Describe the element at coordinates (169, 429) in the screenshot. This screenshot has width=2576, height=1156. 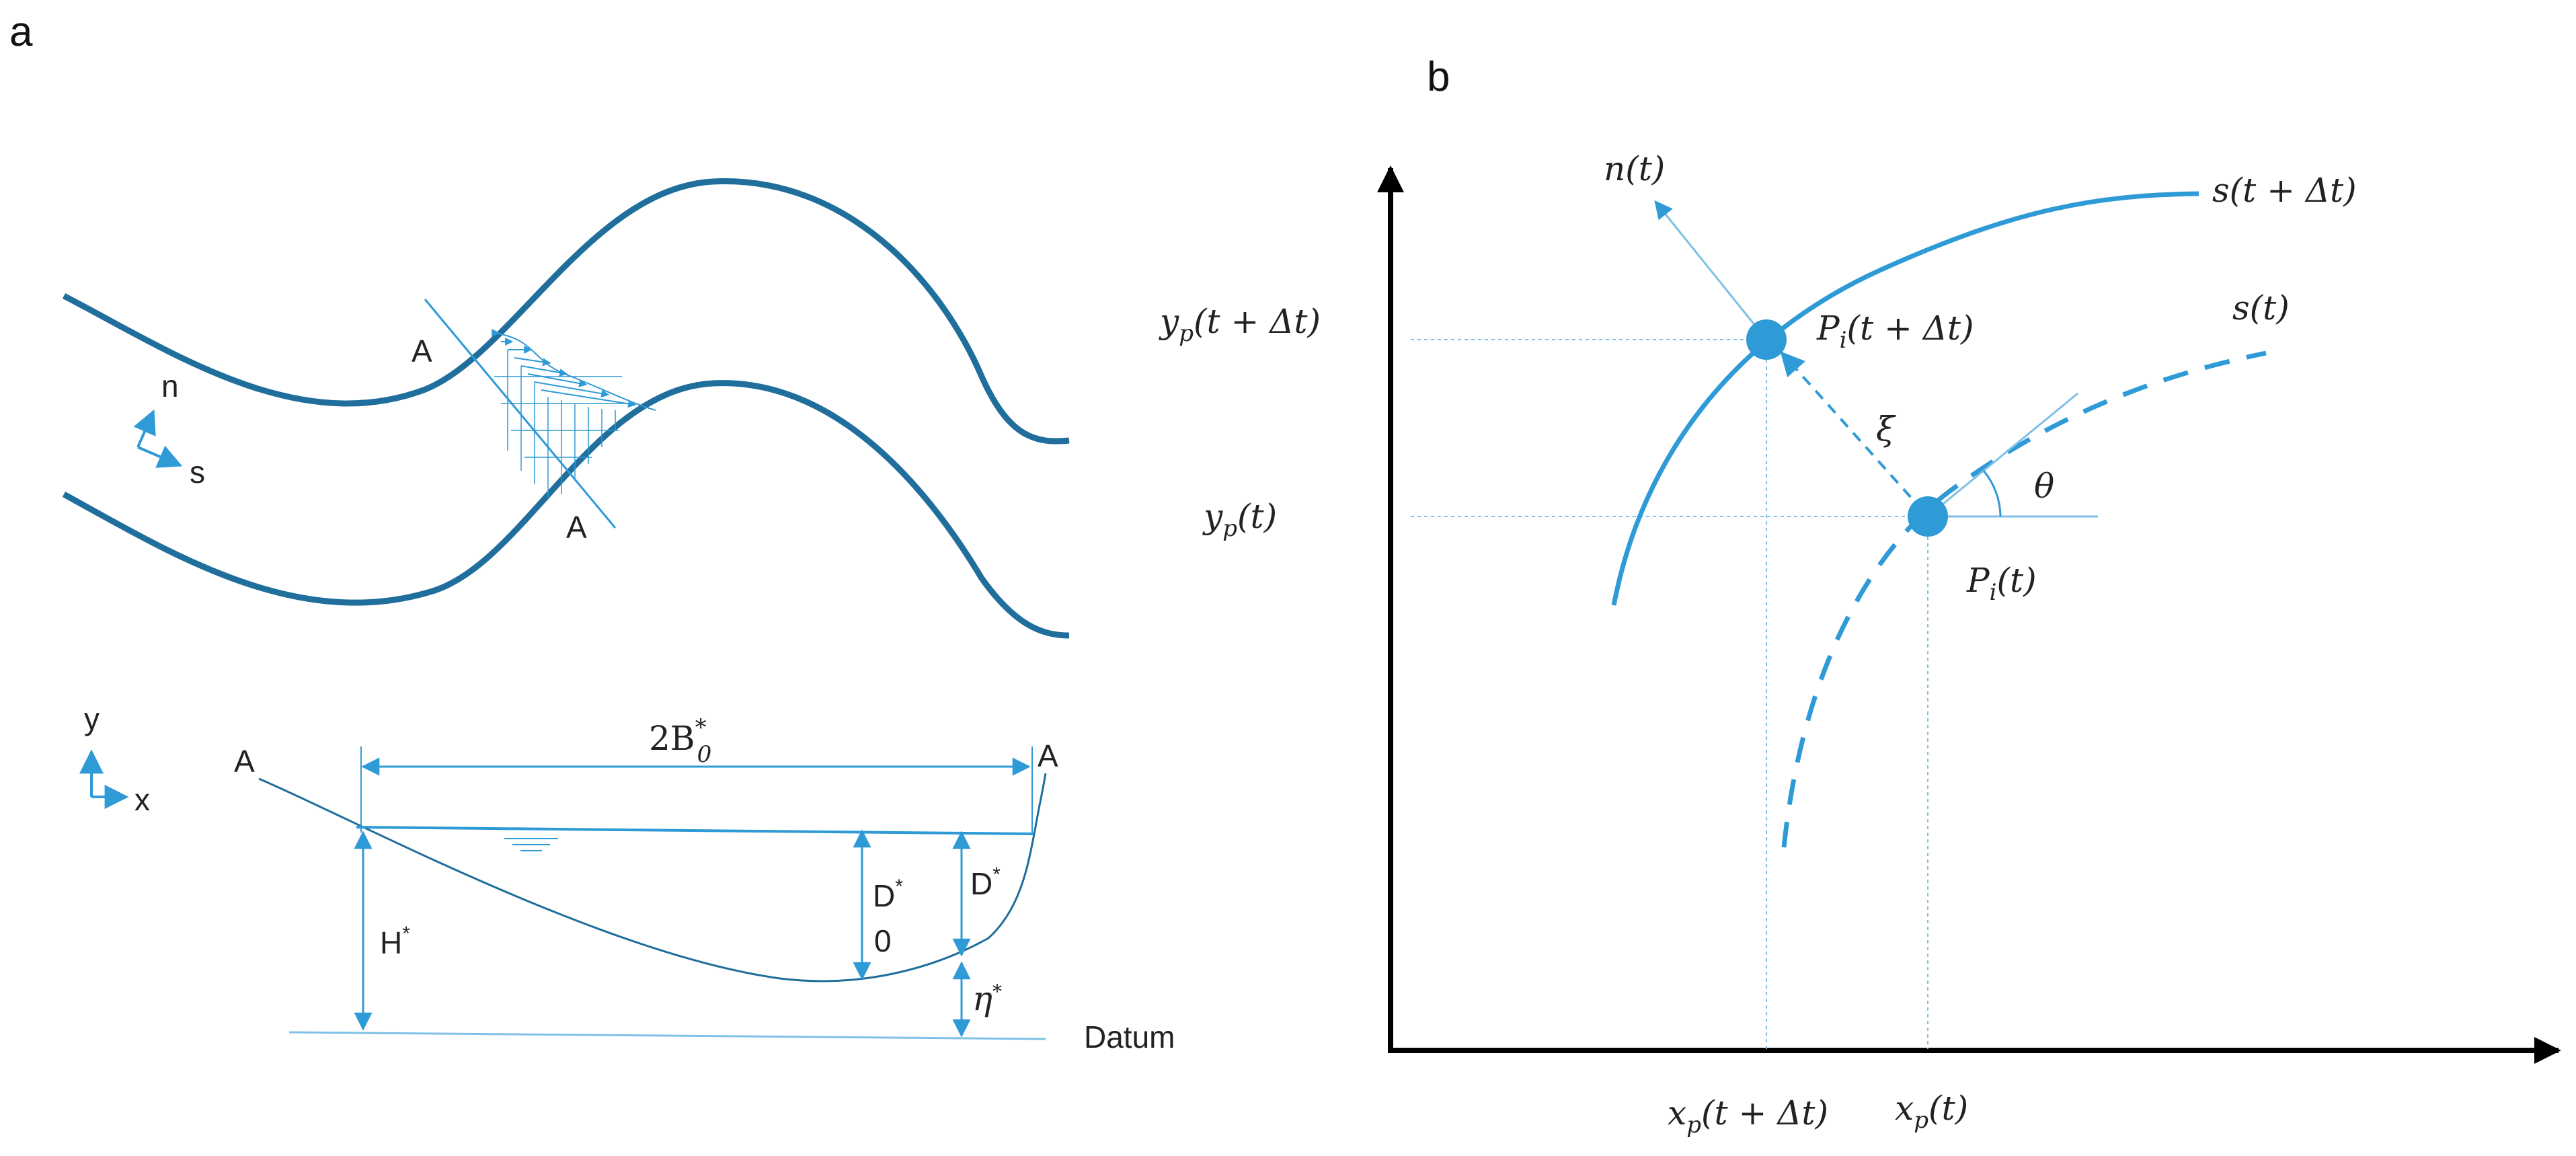
I see `ns-axes: n s` at that location.